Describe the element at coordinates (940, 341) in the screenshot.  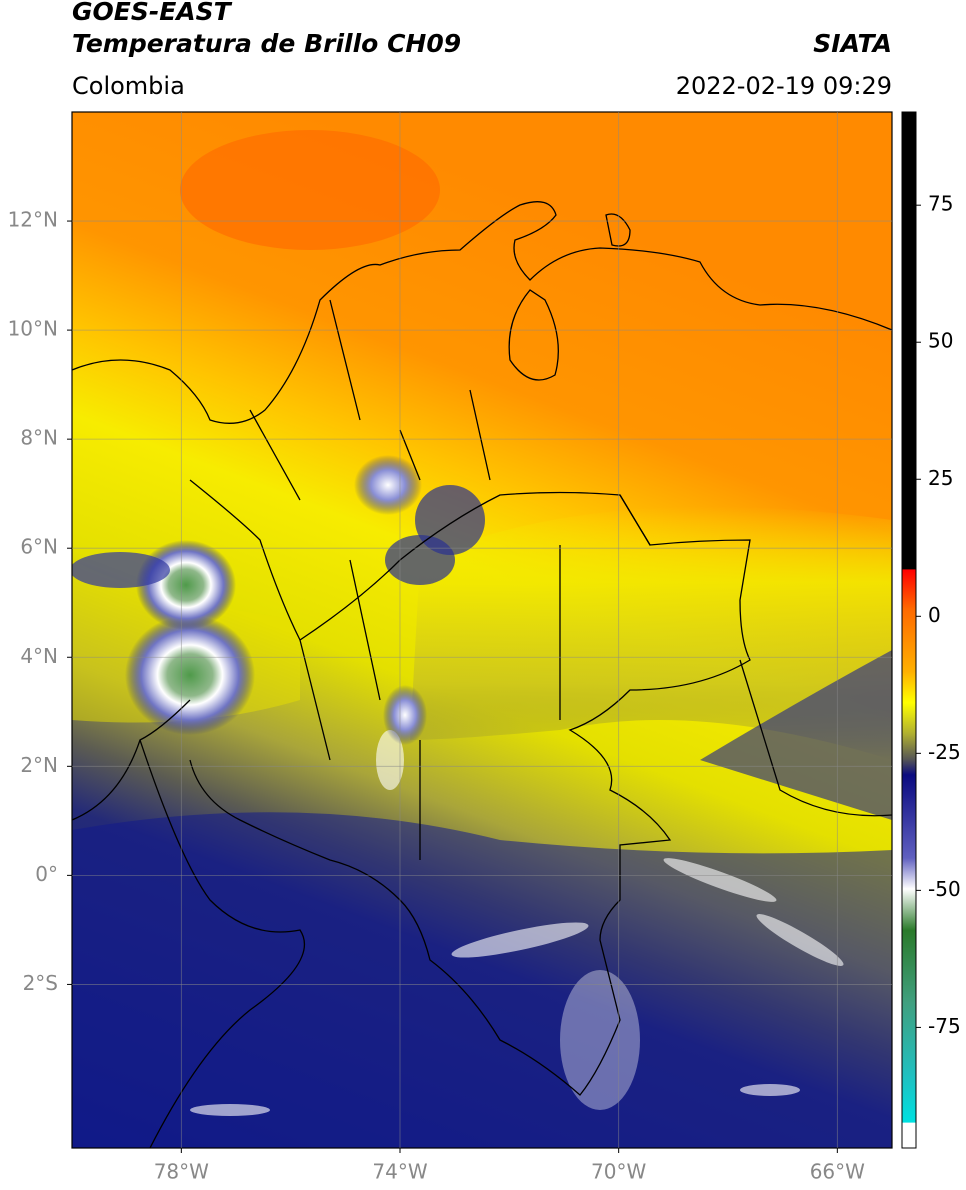
I see `colorbar-tick-label: 50` at that location.